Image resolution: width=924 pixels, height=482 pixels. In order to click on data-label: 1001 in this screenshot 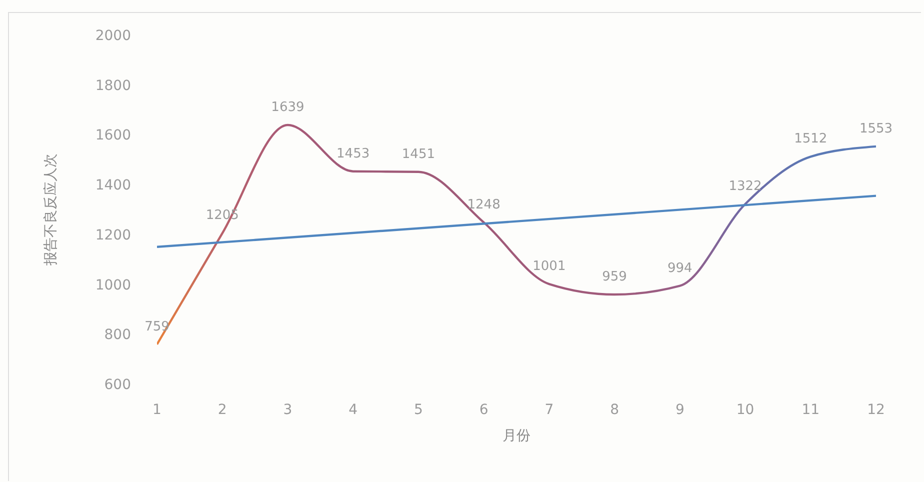, I will do `click(549, 266)`.